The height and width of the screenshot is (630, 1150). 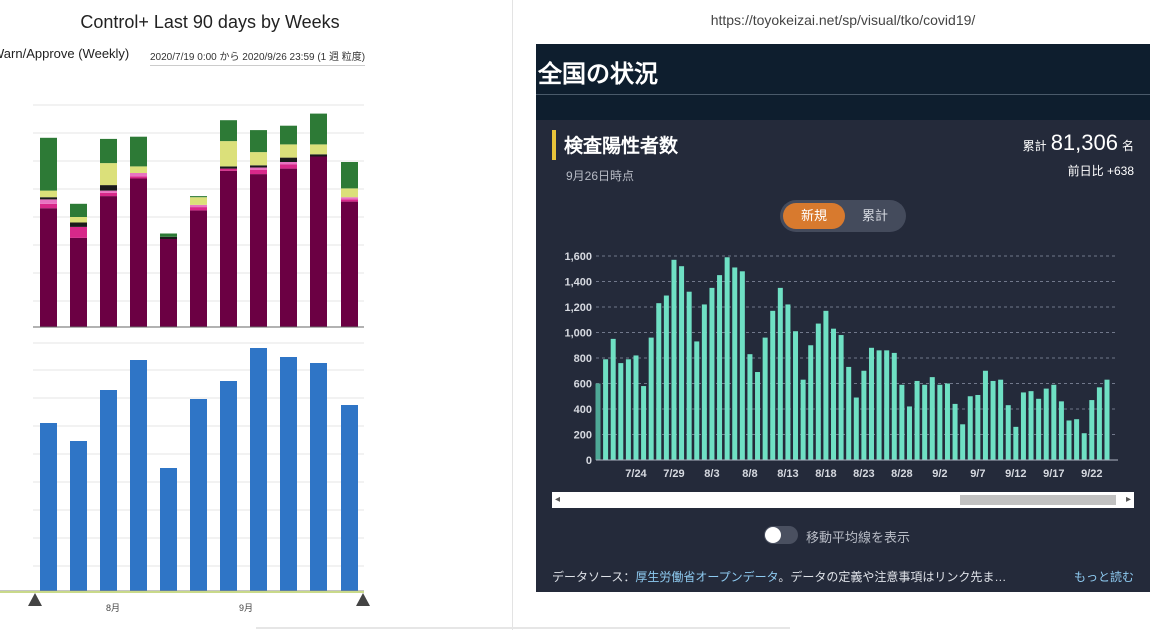 I want to click on scrollbar-thumb, so click(x=1038, y=500).